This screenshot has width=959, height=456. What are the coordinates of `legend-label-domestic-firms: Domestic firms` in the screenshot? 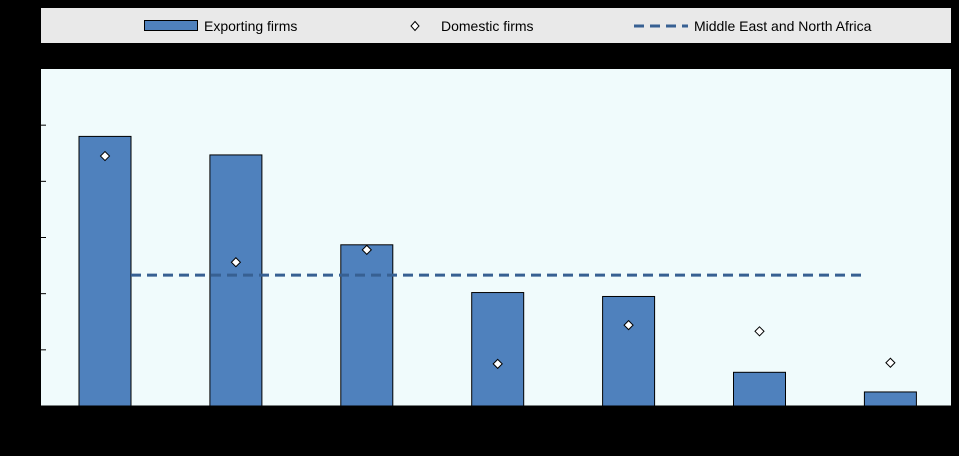 It's located at (487, 25).